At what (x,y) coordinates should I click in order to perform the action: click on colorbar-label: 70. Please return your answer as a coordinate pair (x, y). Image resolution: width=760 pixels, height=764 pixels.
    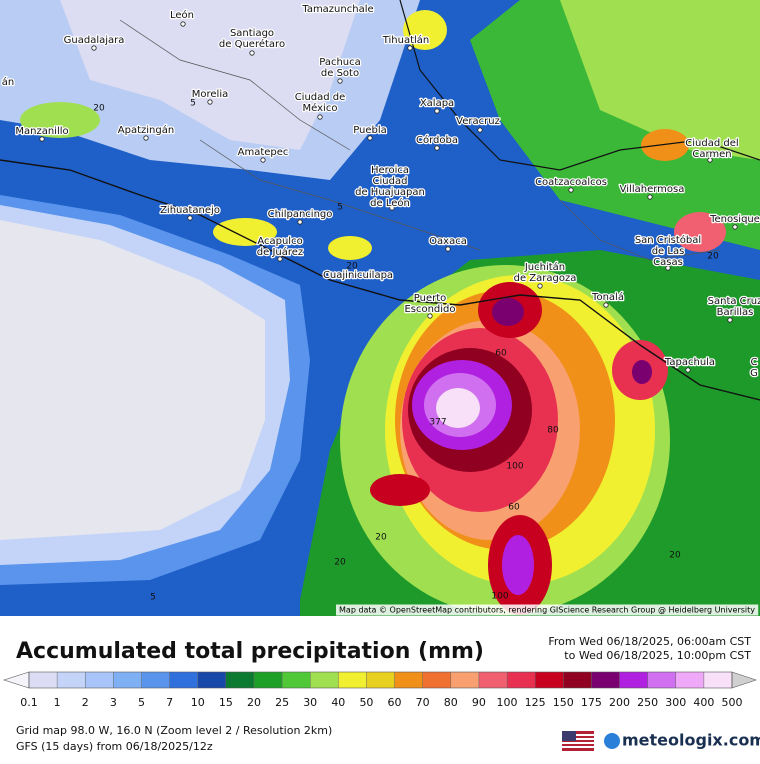
    Looking at the image, I should click on (423, 702).